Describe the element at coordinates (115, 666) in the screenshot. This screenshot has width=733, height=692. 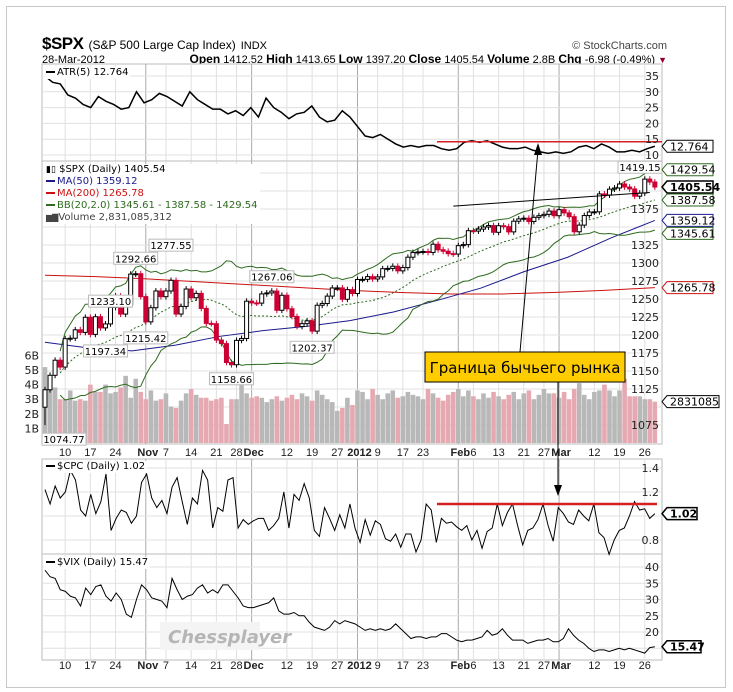
I see `x-tick-label: 24` at that location.